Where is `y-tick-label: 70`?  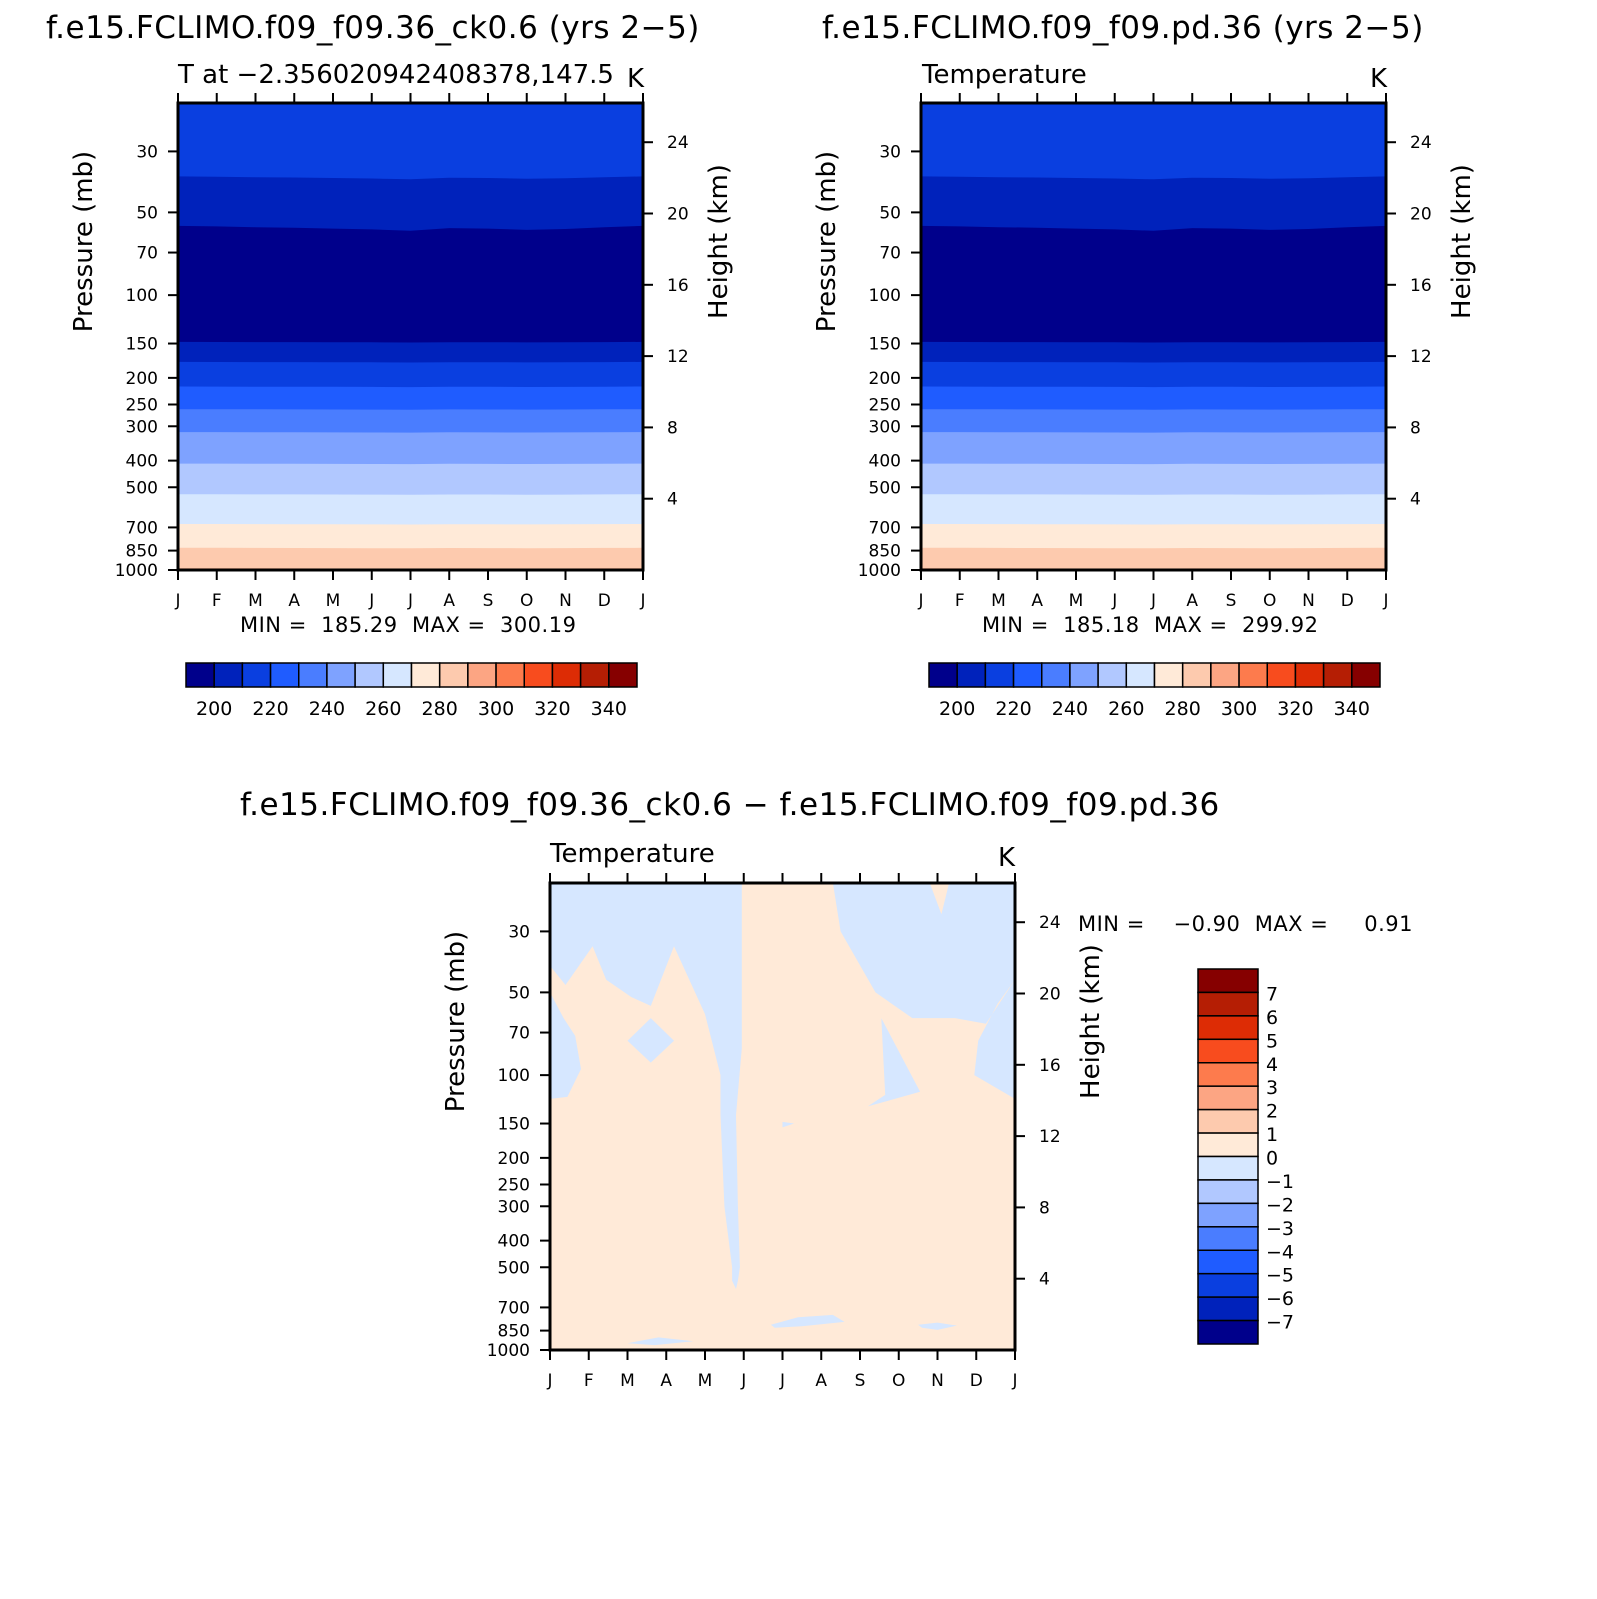
y-tick-label: 70 is located at coordinates (519, 1034).